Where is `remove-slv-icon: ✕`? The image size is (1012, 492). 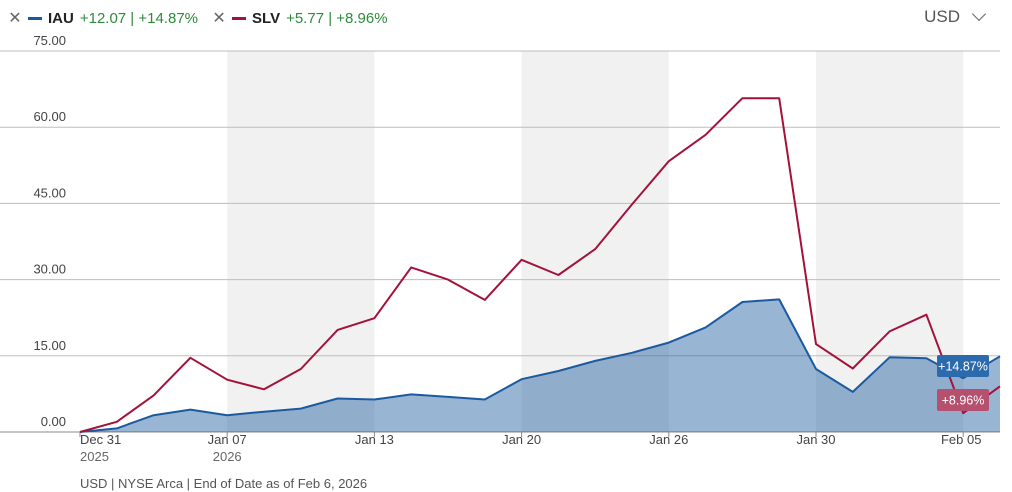
remove-slv-icon: ✕ is located at coordinates (219, 18).